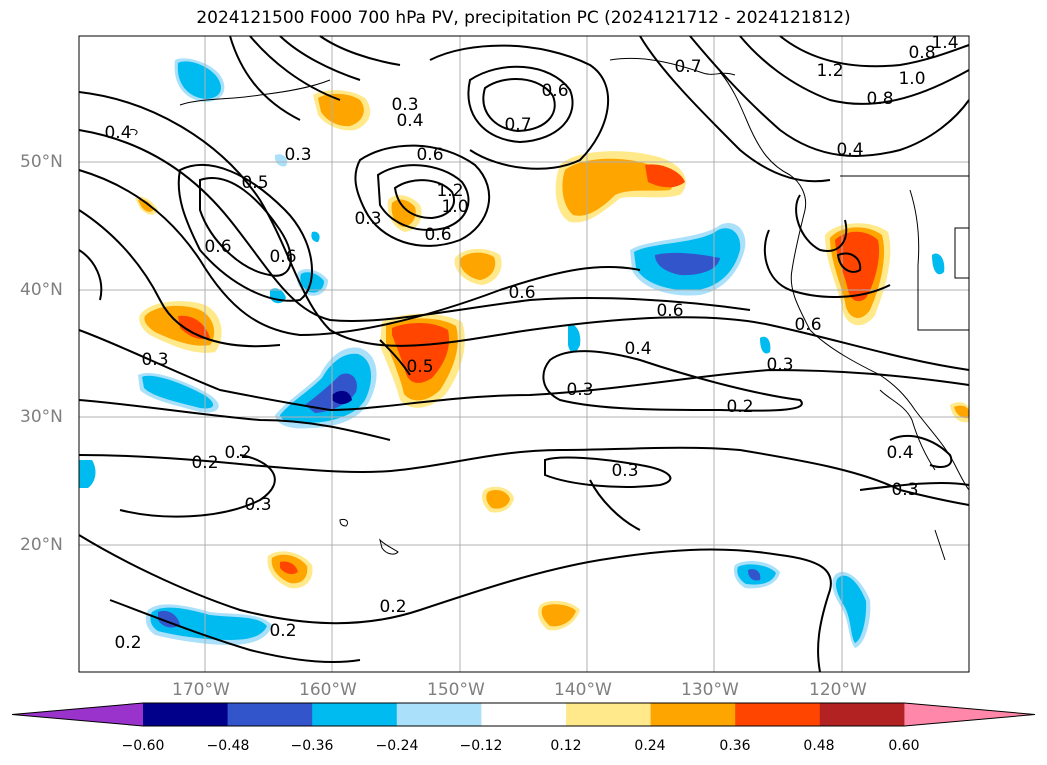 The image size is (1047, 765). I want to click on lon-label-160w: 160°W, so click(328, 690).